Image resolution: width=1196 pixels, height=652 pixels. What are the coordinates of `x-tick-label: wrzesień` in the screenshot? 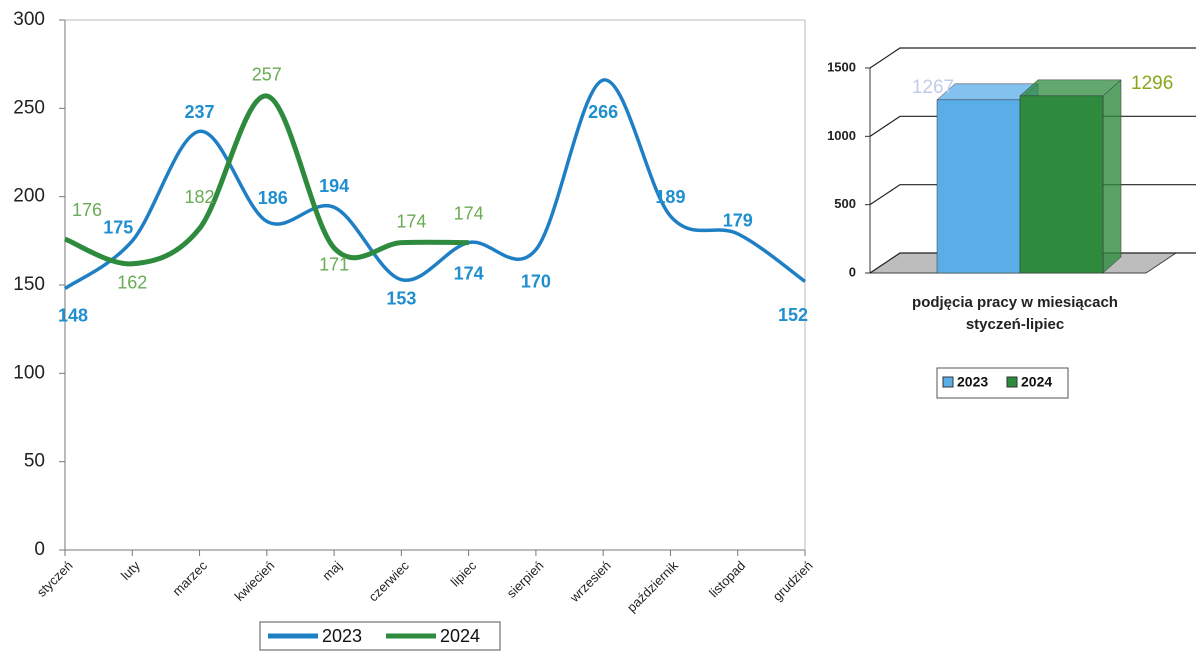 It's located at (590, 582).